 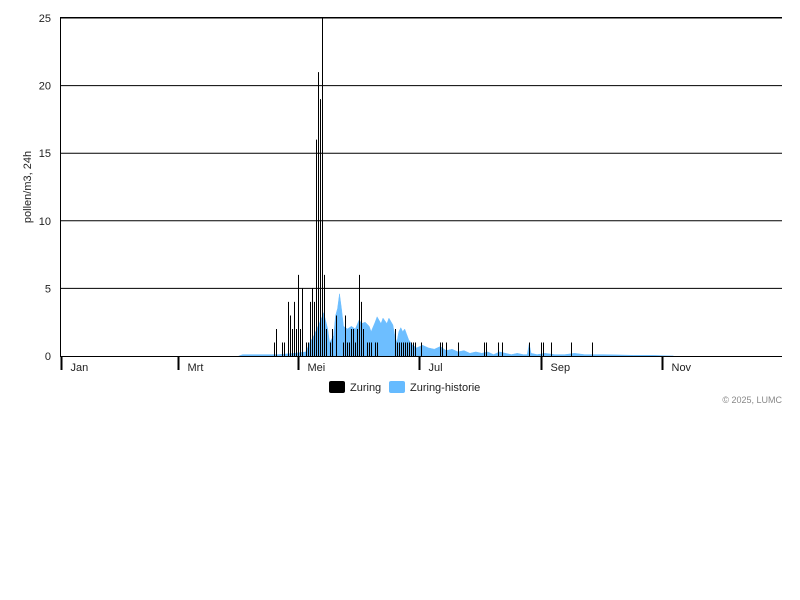 I want to click on legend-label-zuring-historie: Zuring-historie, so click(x=445, y=388).